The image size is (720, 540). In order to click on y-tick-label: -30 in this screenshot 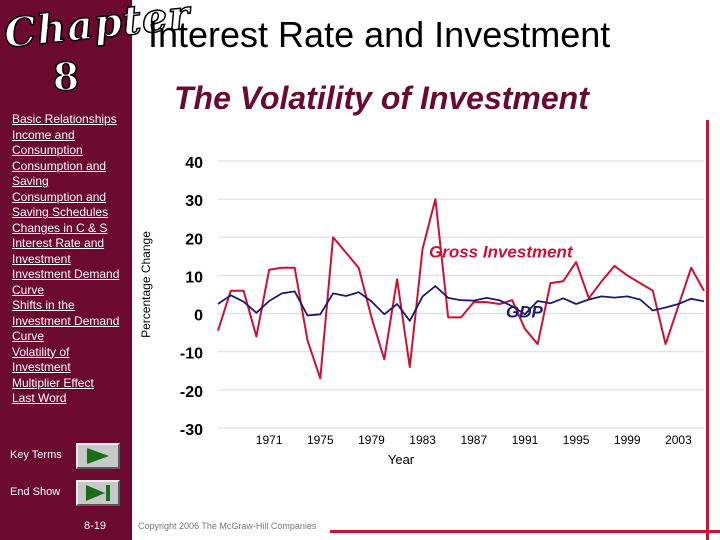, I will do `click(191, 430)`.